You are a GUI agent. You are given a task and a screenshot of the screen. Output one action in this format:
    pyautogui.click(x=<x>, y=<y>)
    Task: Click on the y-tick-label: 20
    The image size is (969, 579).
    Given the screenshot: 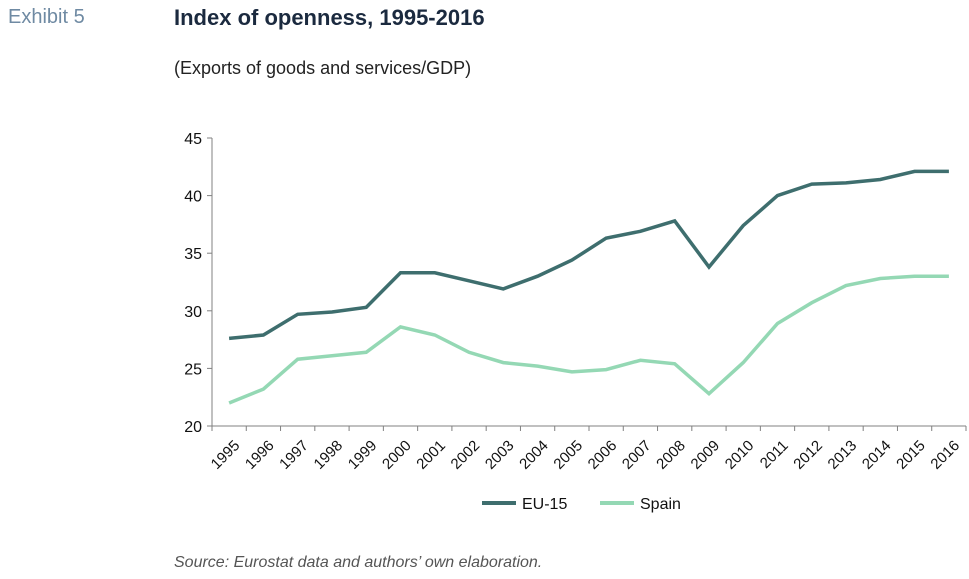 What is the action you would take?
    pyautogui.click(x=193, y=427)
    